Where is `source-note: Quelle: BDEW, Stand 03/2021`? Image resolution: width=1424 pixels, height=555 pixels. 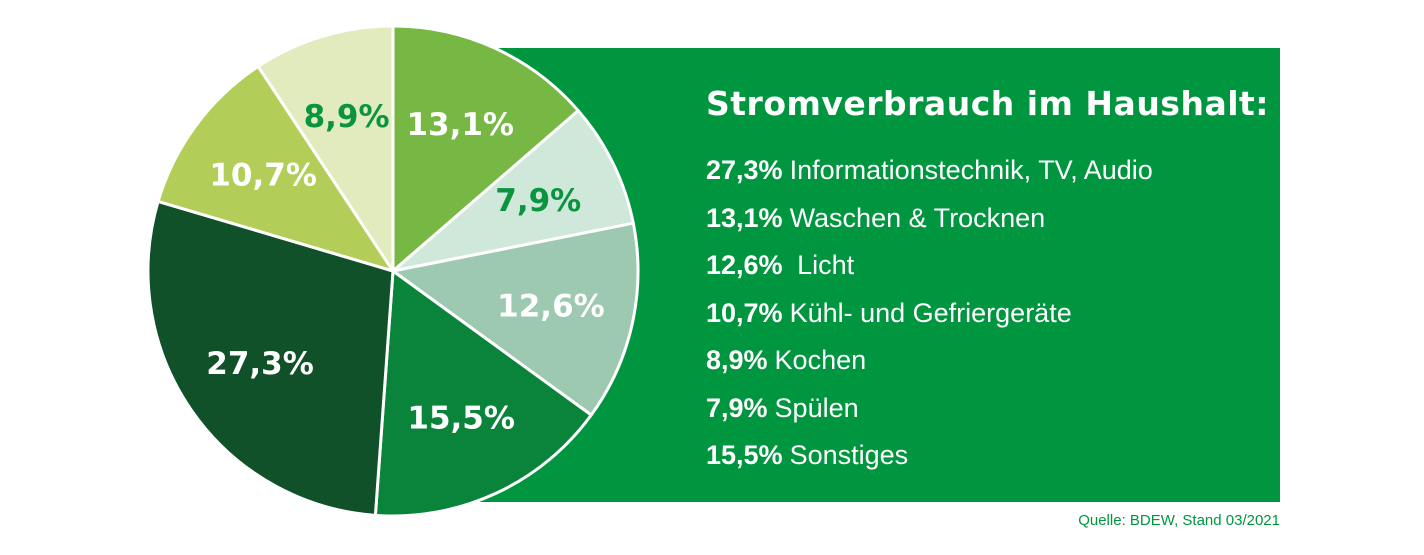
source-note: Quelle: BDEW, Stand 03/2021 is located at coordinates (1179, 520).